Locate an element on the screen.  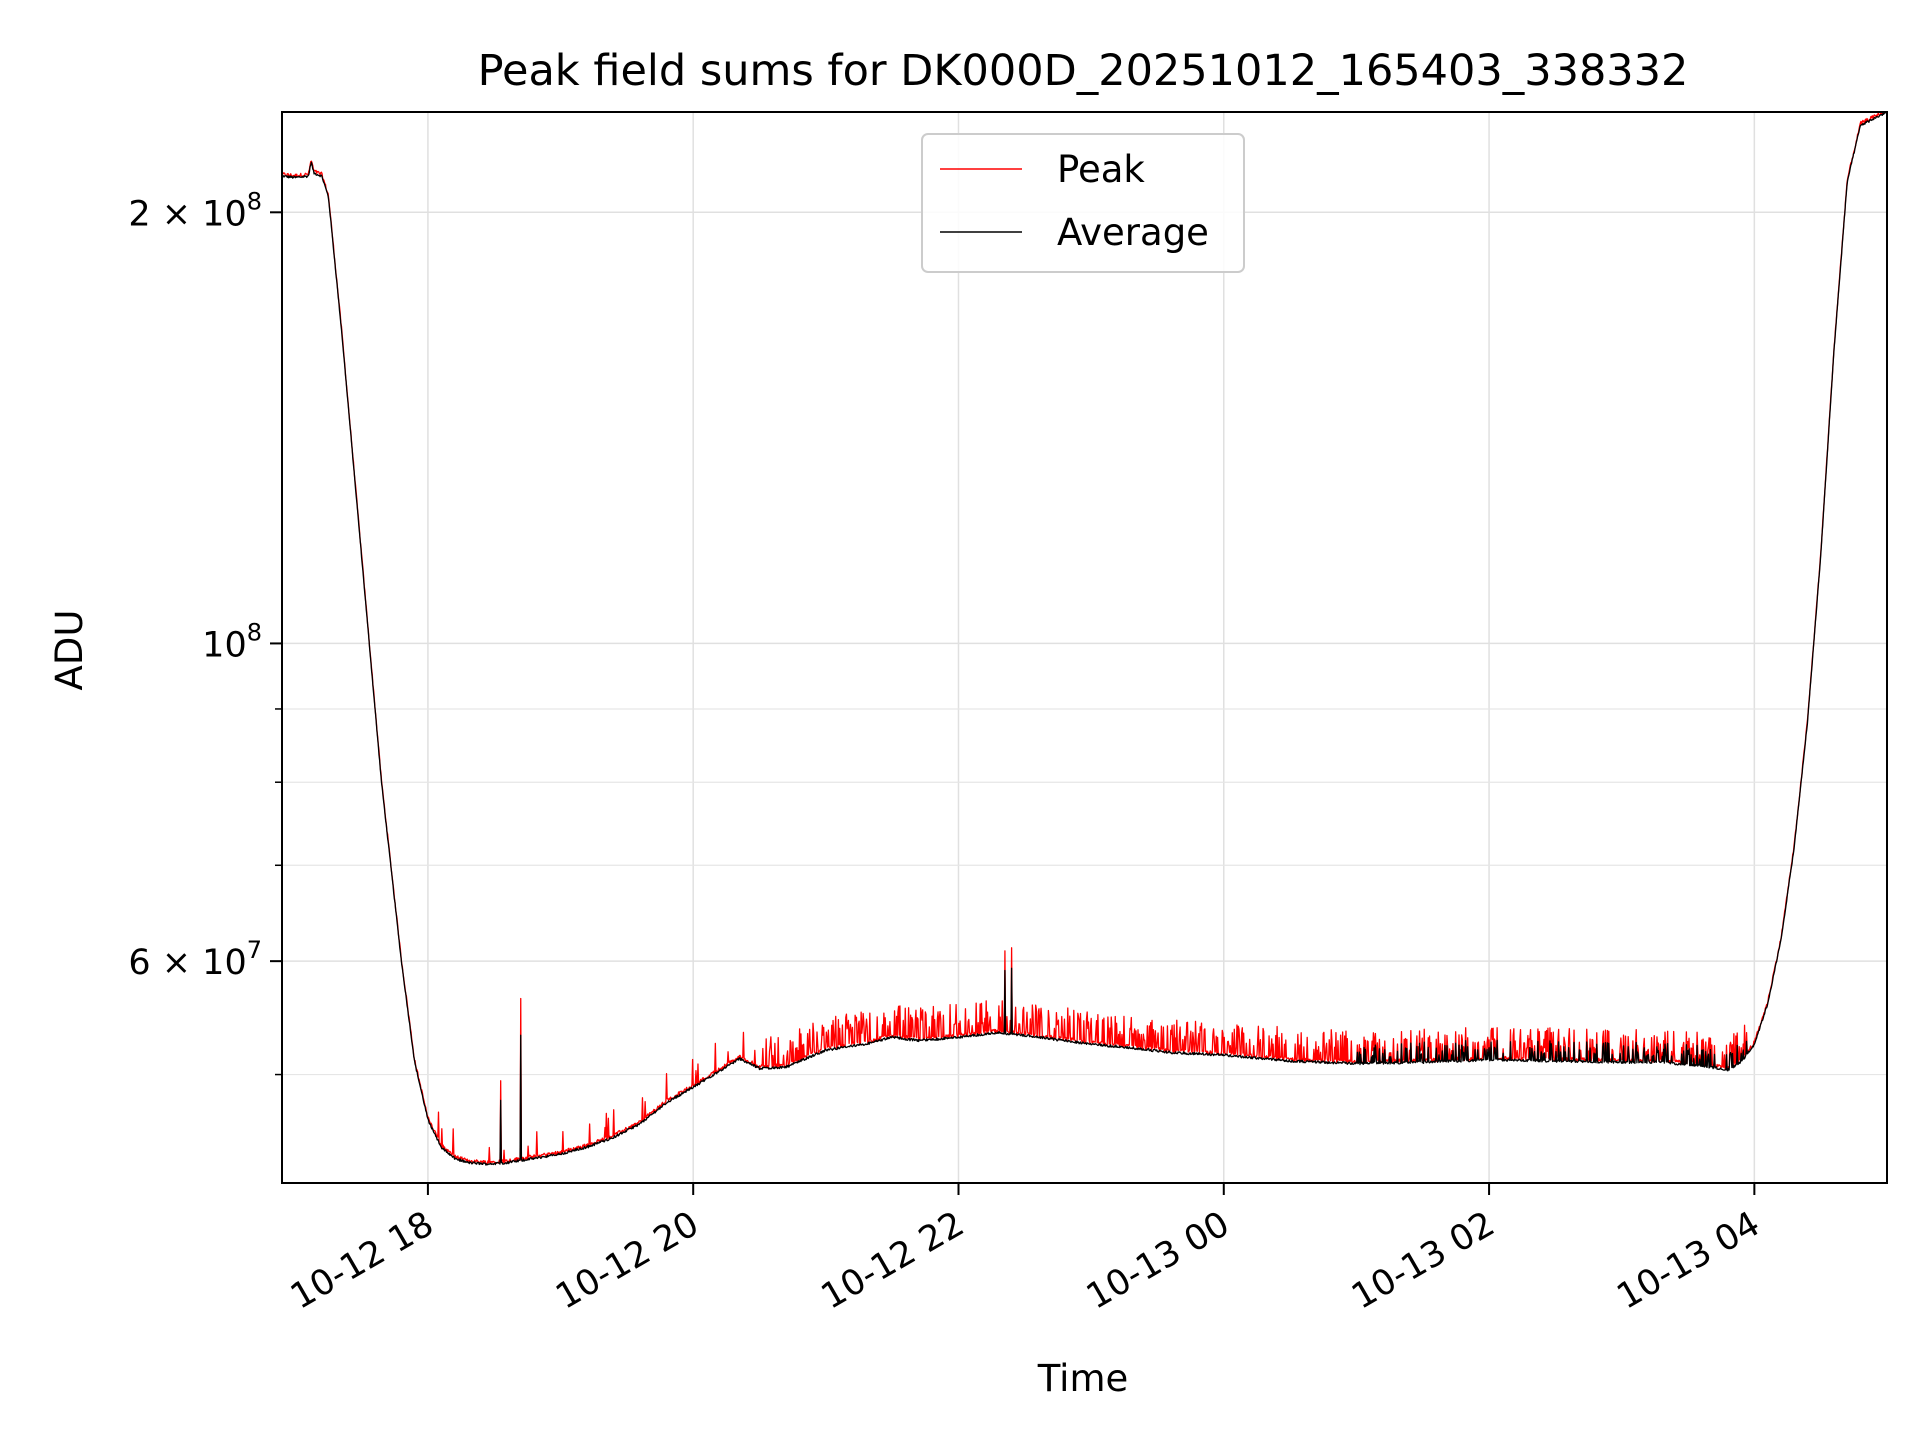
y-tick-label: 2 × 108 is located at coordinates (195, 210).